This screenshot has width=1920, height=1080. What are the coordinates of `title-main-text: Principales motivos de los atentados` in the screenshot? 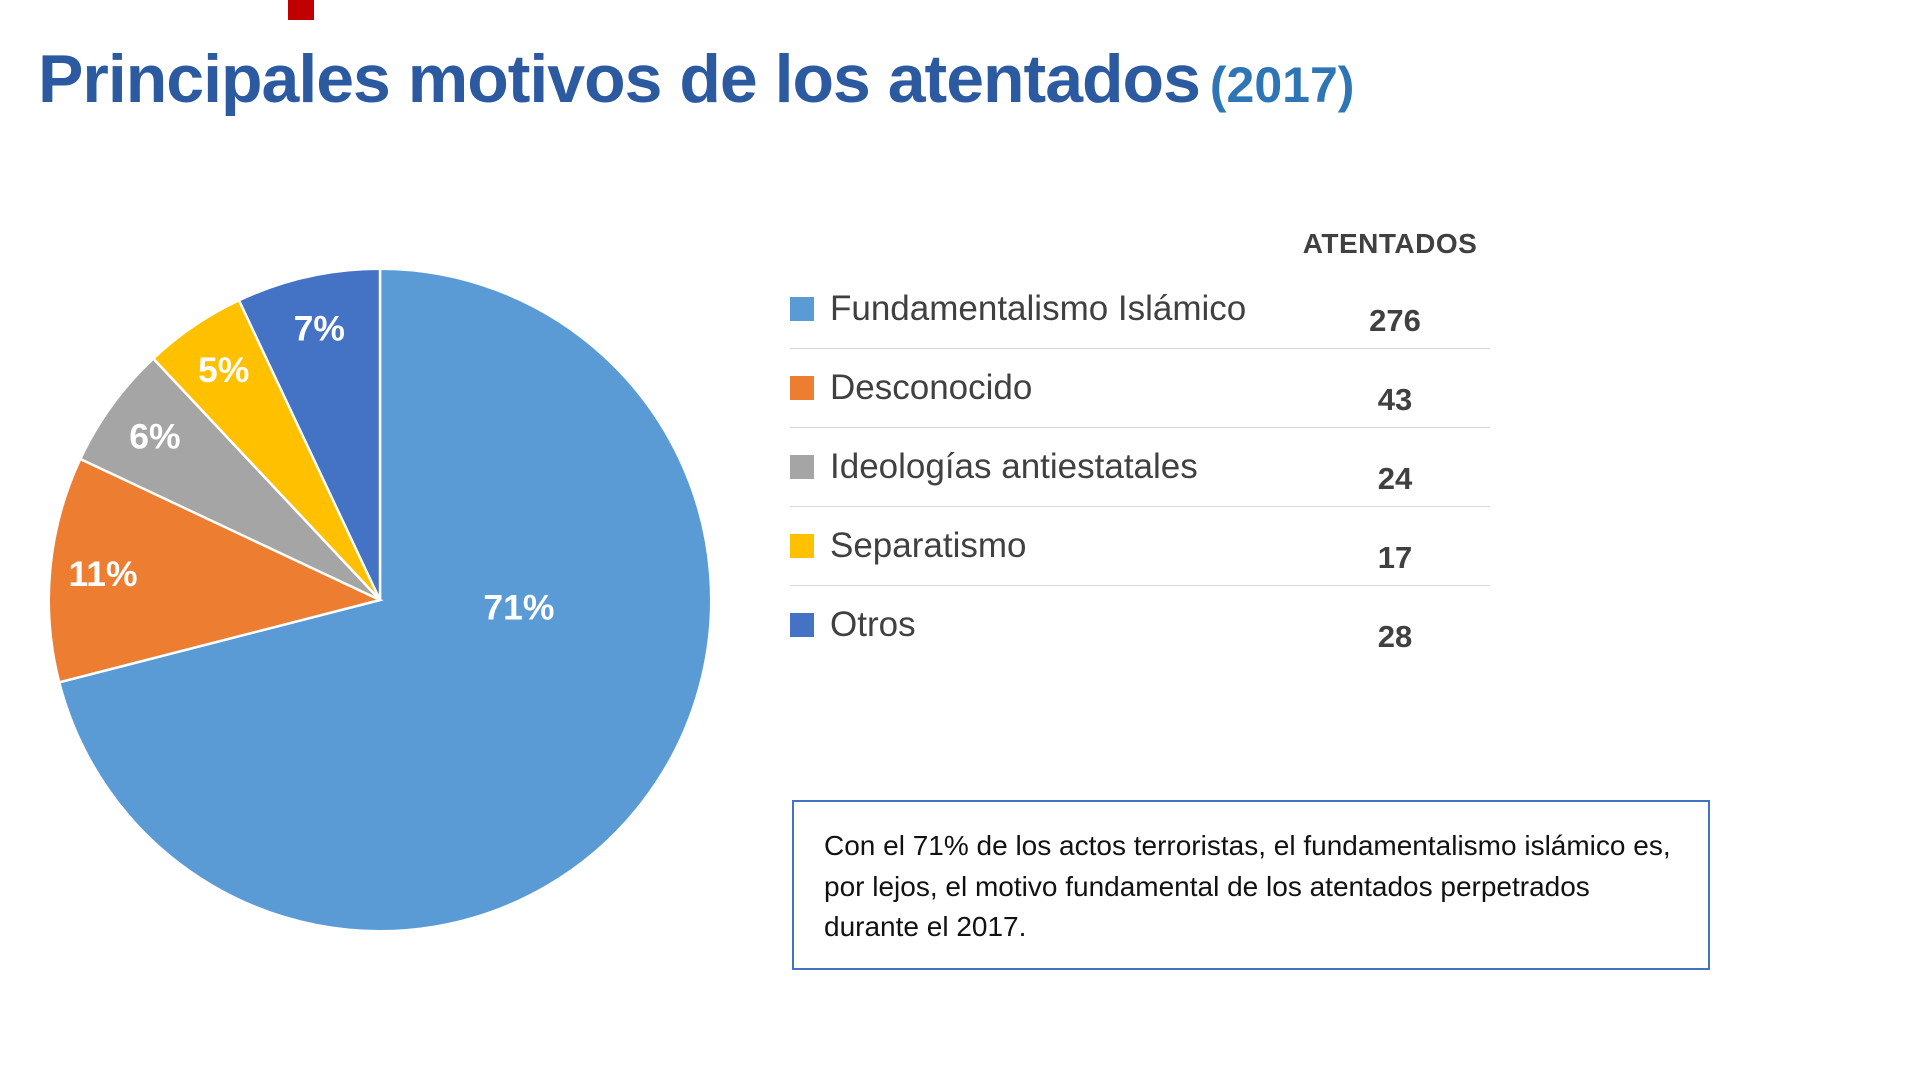 It's located at (619, 79).